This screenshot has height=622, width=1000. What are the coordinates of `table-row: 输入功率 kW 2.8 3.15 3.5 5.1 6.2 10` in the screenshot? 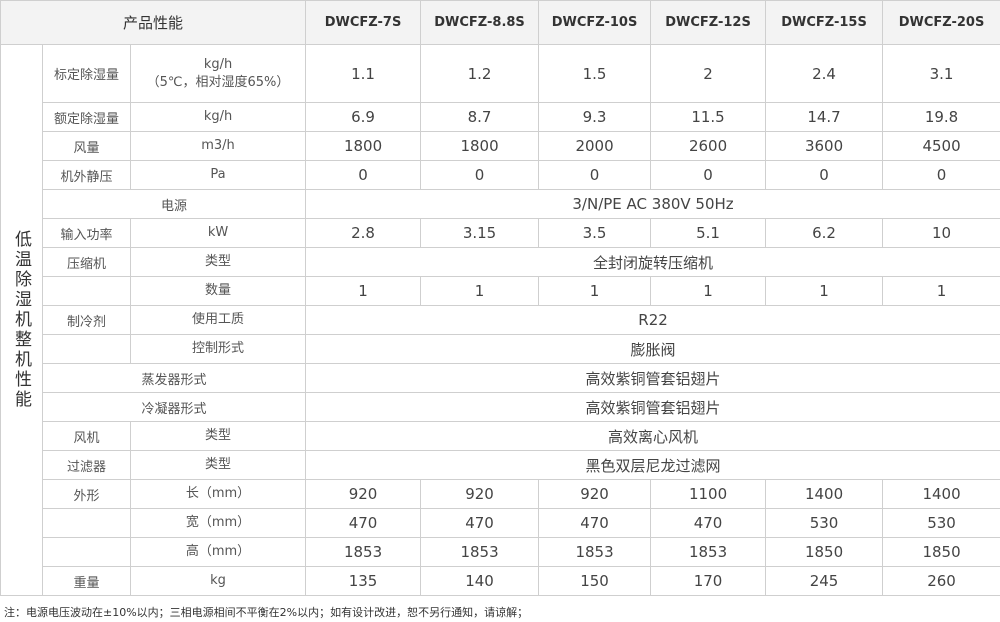 It's located at (500, 233).